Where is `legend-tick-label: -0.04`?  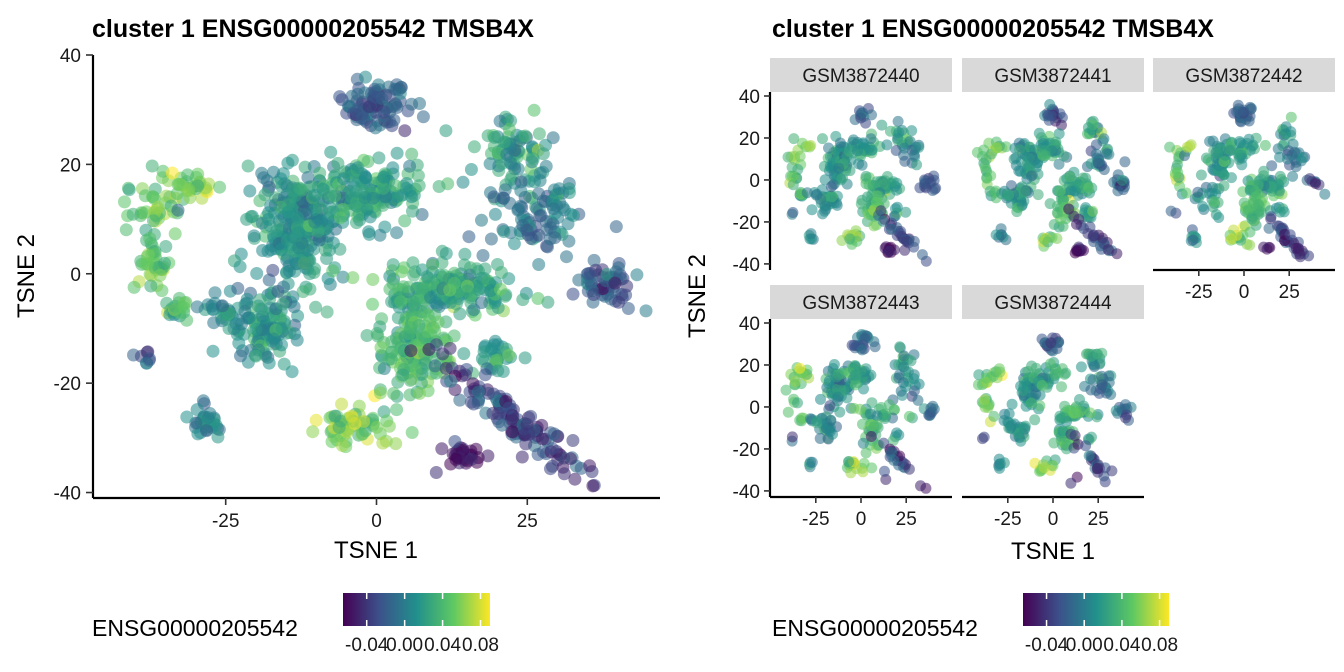
legend-tick-label: -0.04 is located at coordinates (367, 645).